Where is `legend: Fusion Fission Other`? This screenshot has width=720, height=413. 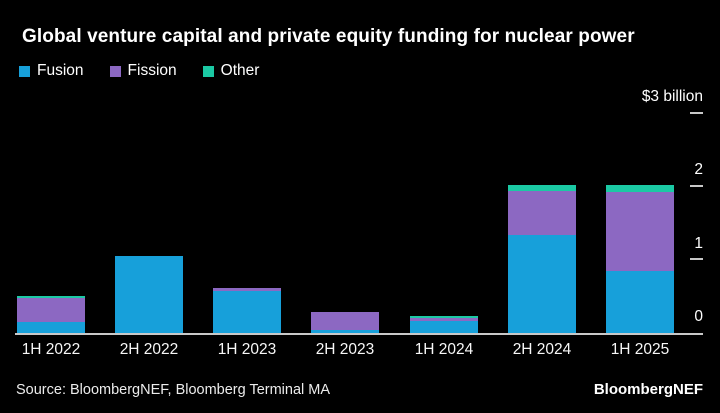
legend: Fusion Fission Other is located at coordinates (139, 71).